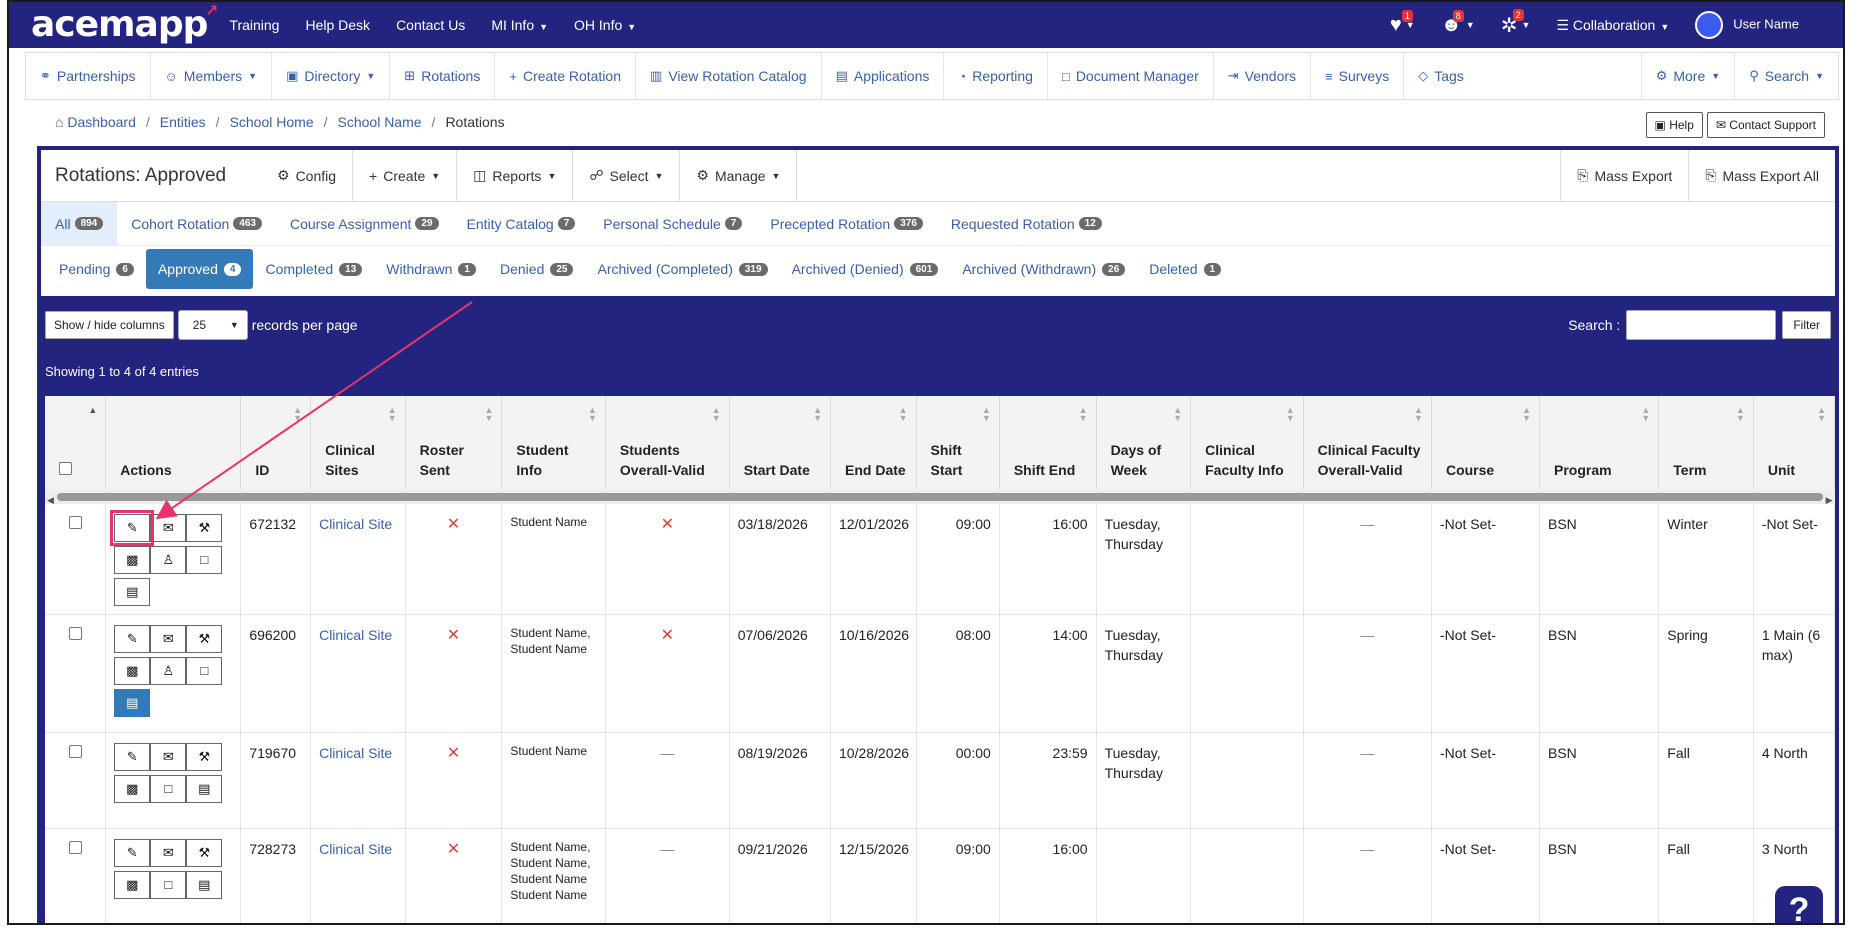 Image resolution: width=1852 pixels, height=928 pixels. What do you see at coordinates (1457, 22) in the screenshot?
I see `users-menu: ☻ 8 ▼` at bounding box center [1457, 22].